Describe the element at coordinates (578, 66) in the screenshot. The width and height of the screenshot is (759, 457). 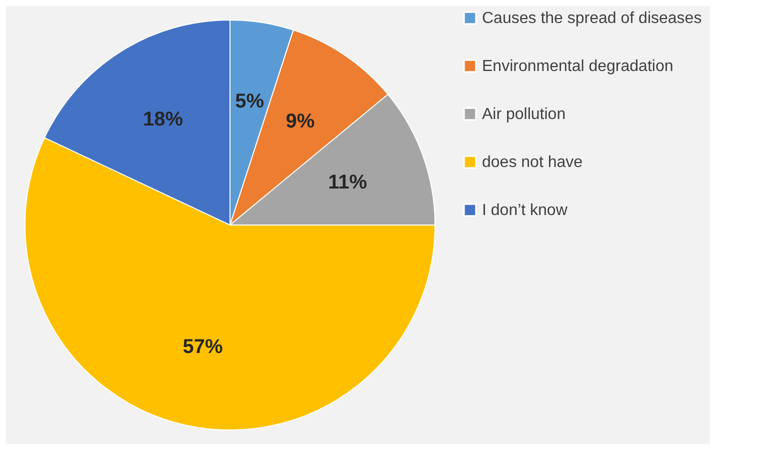
I see `legend-label: Environmental degradation` at that location.